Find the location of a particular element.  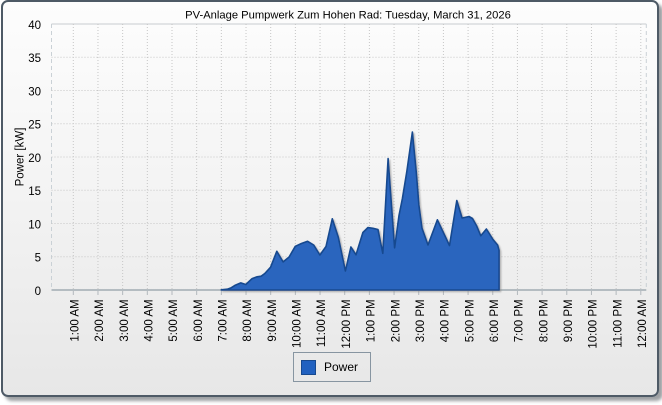

svg-text: 10 is located at coordinates (34, 225).